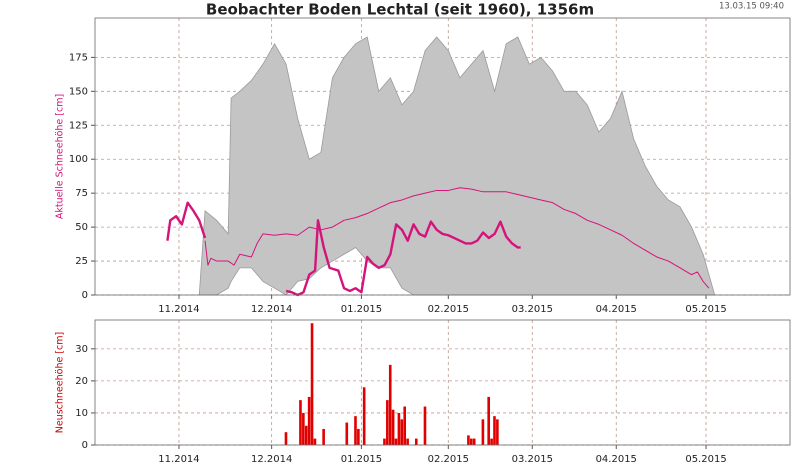 The width and height of the screenshot is (800, 464). I want to click on timestamp: 13.03.15 09:40, so click(751, 7).